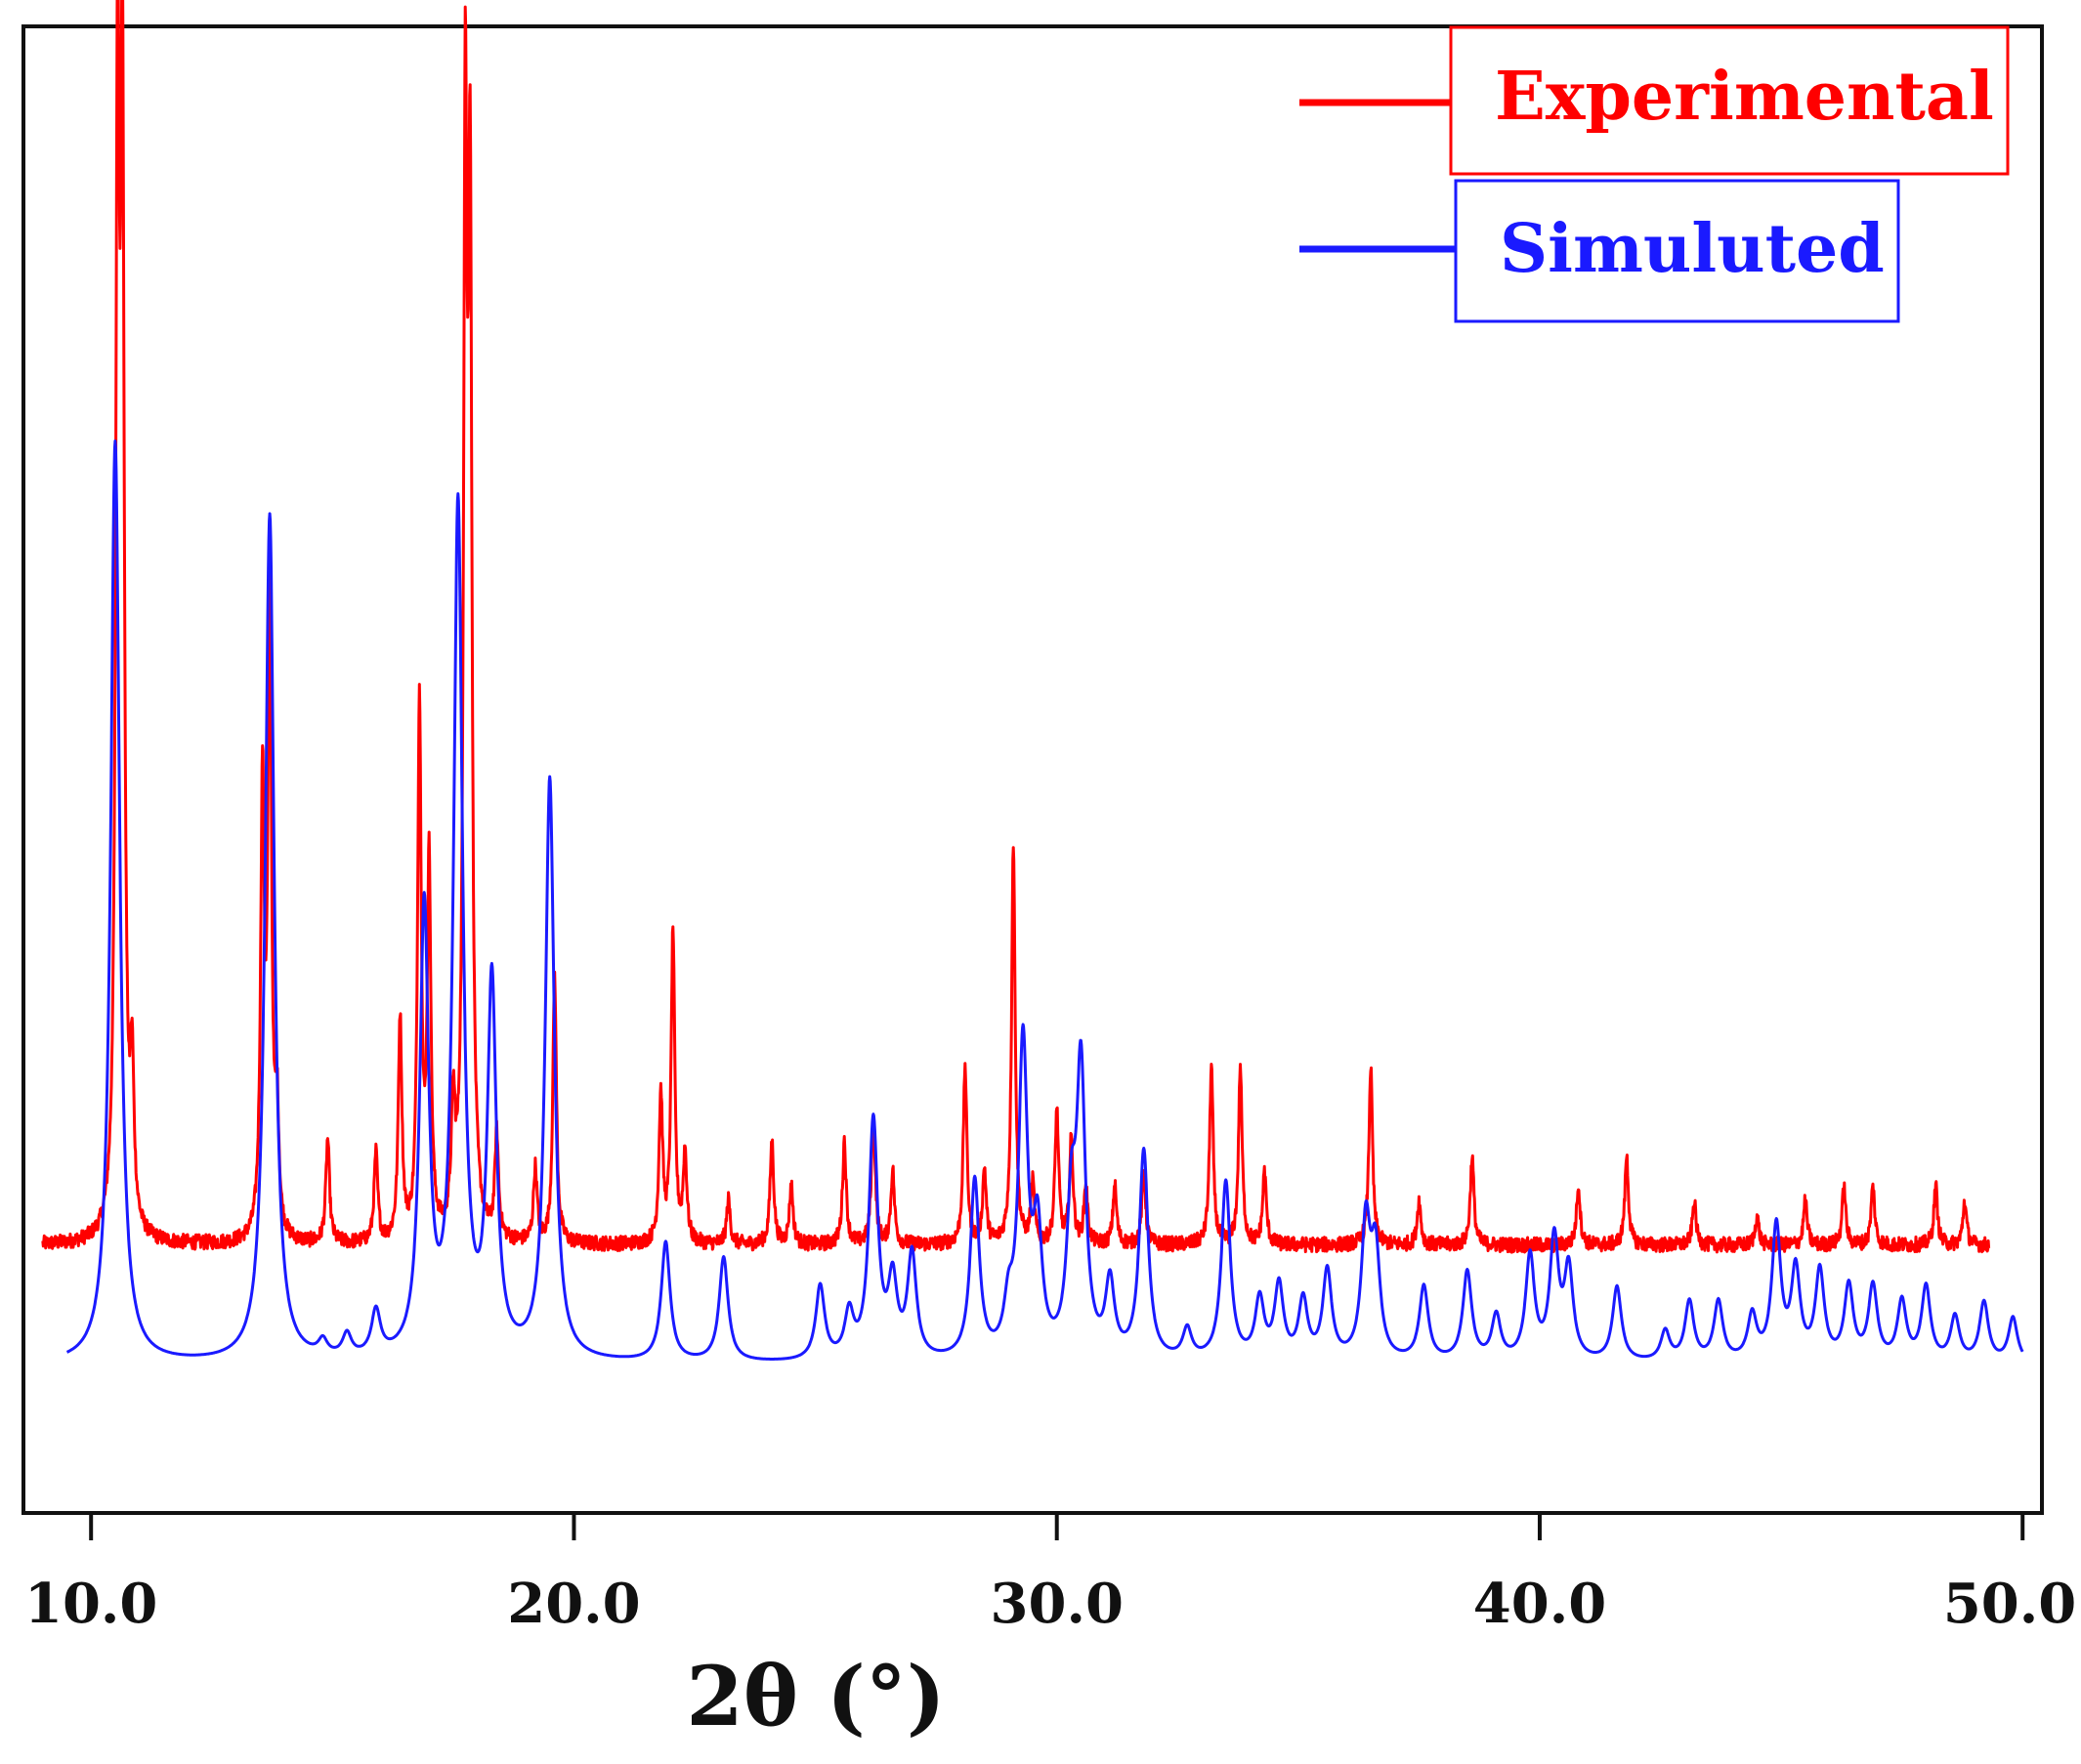 The image size is (2081, 1764). I want to click on x-tick-label: 10.0, so click(90, 1604).